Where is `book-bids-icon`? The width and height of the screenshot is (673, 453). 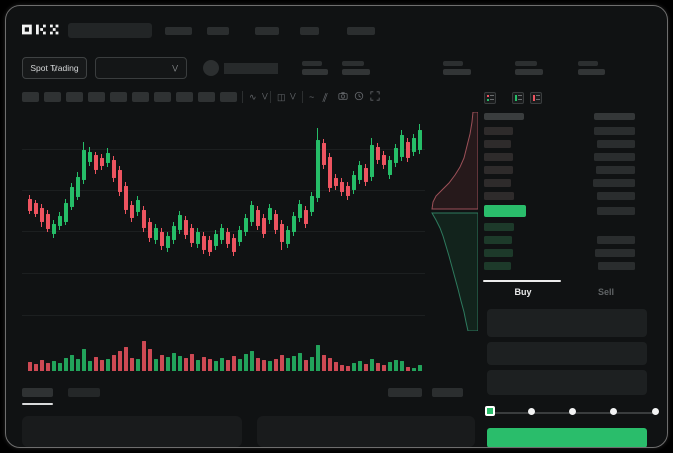
book-bids-icon is located at coordinates (518, 98).